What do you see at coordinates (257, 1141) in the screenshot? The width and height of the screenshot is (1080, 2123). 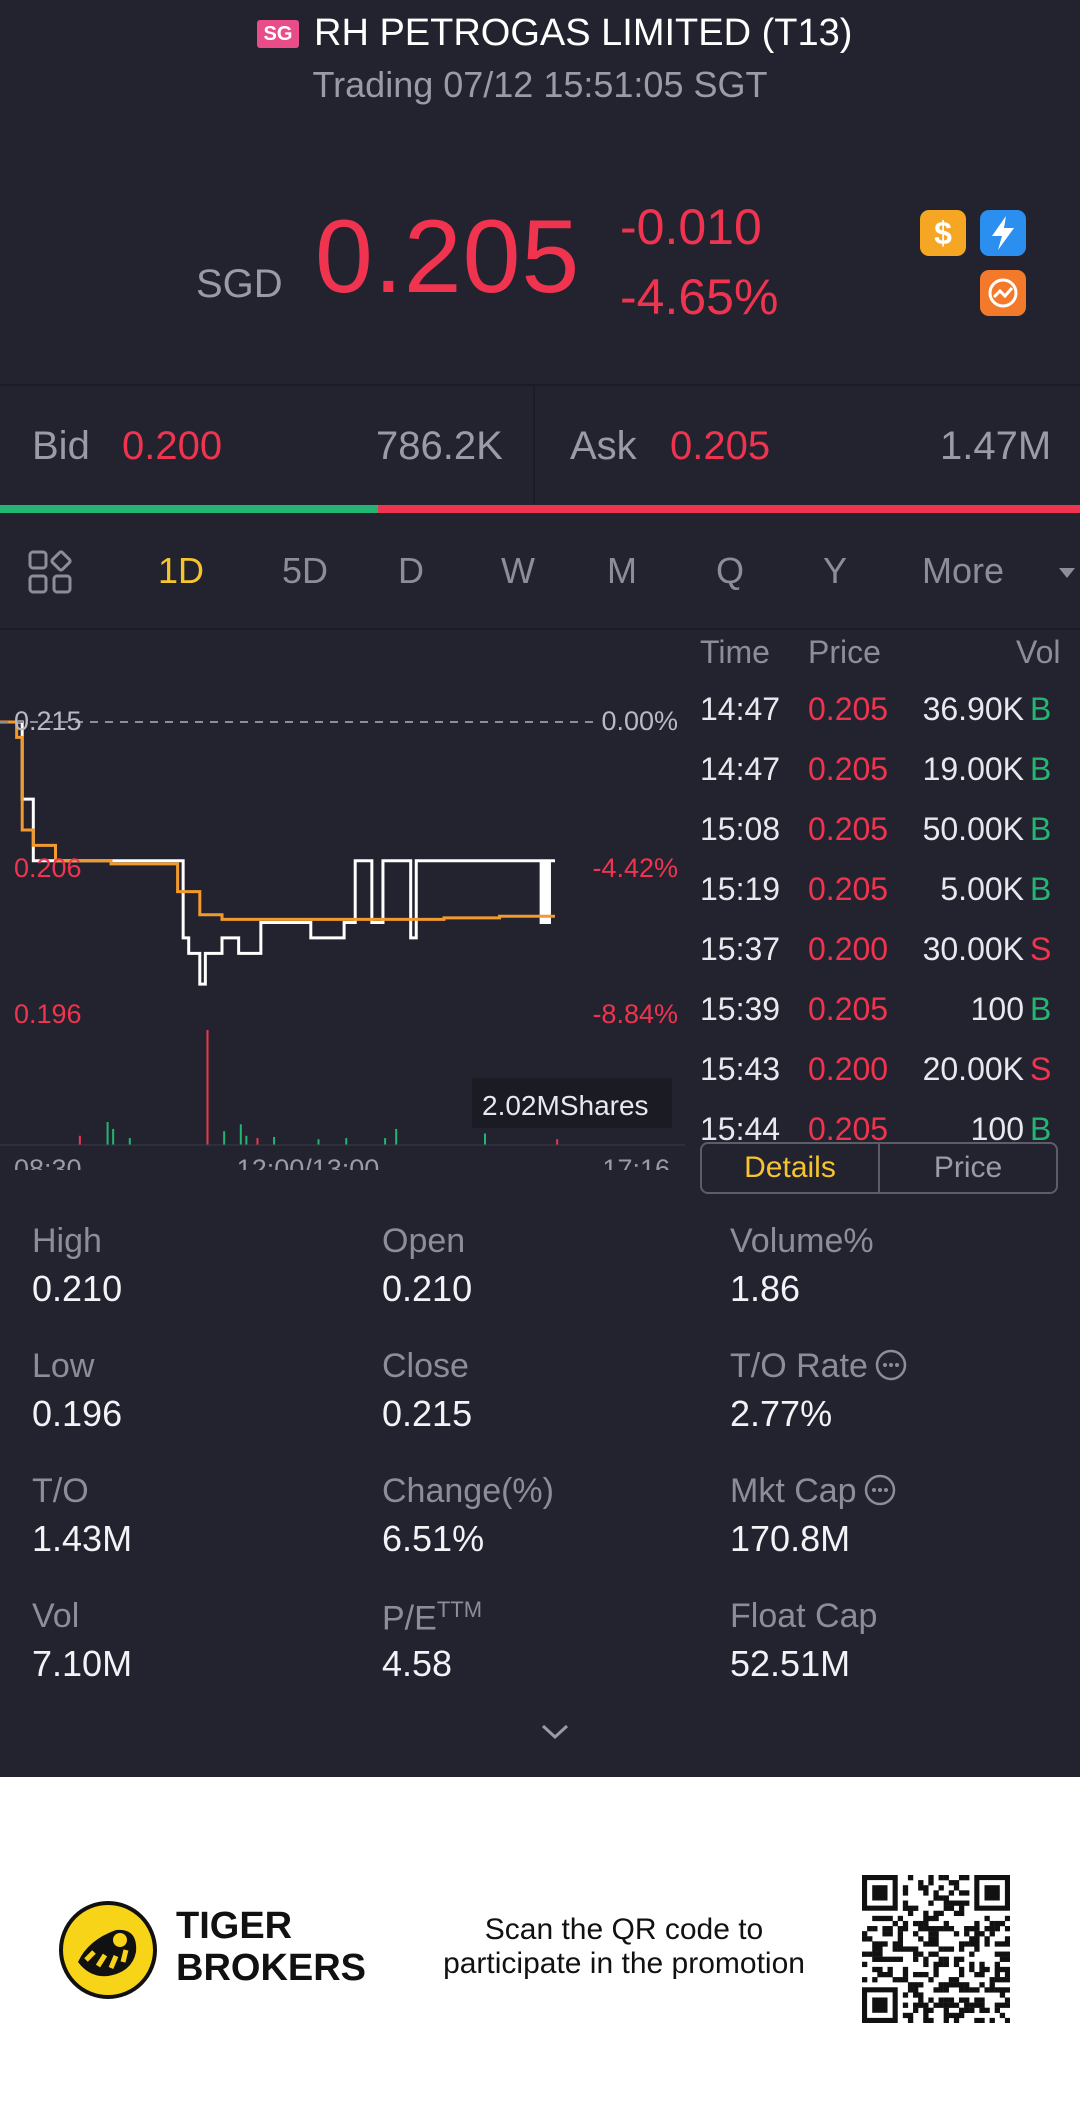 I see `volume-bar` at bounding box center [257, 1141].